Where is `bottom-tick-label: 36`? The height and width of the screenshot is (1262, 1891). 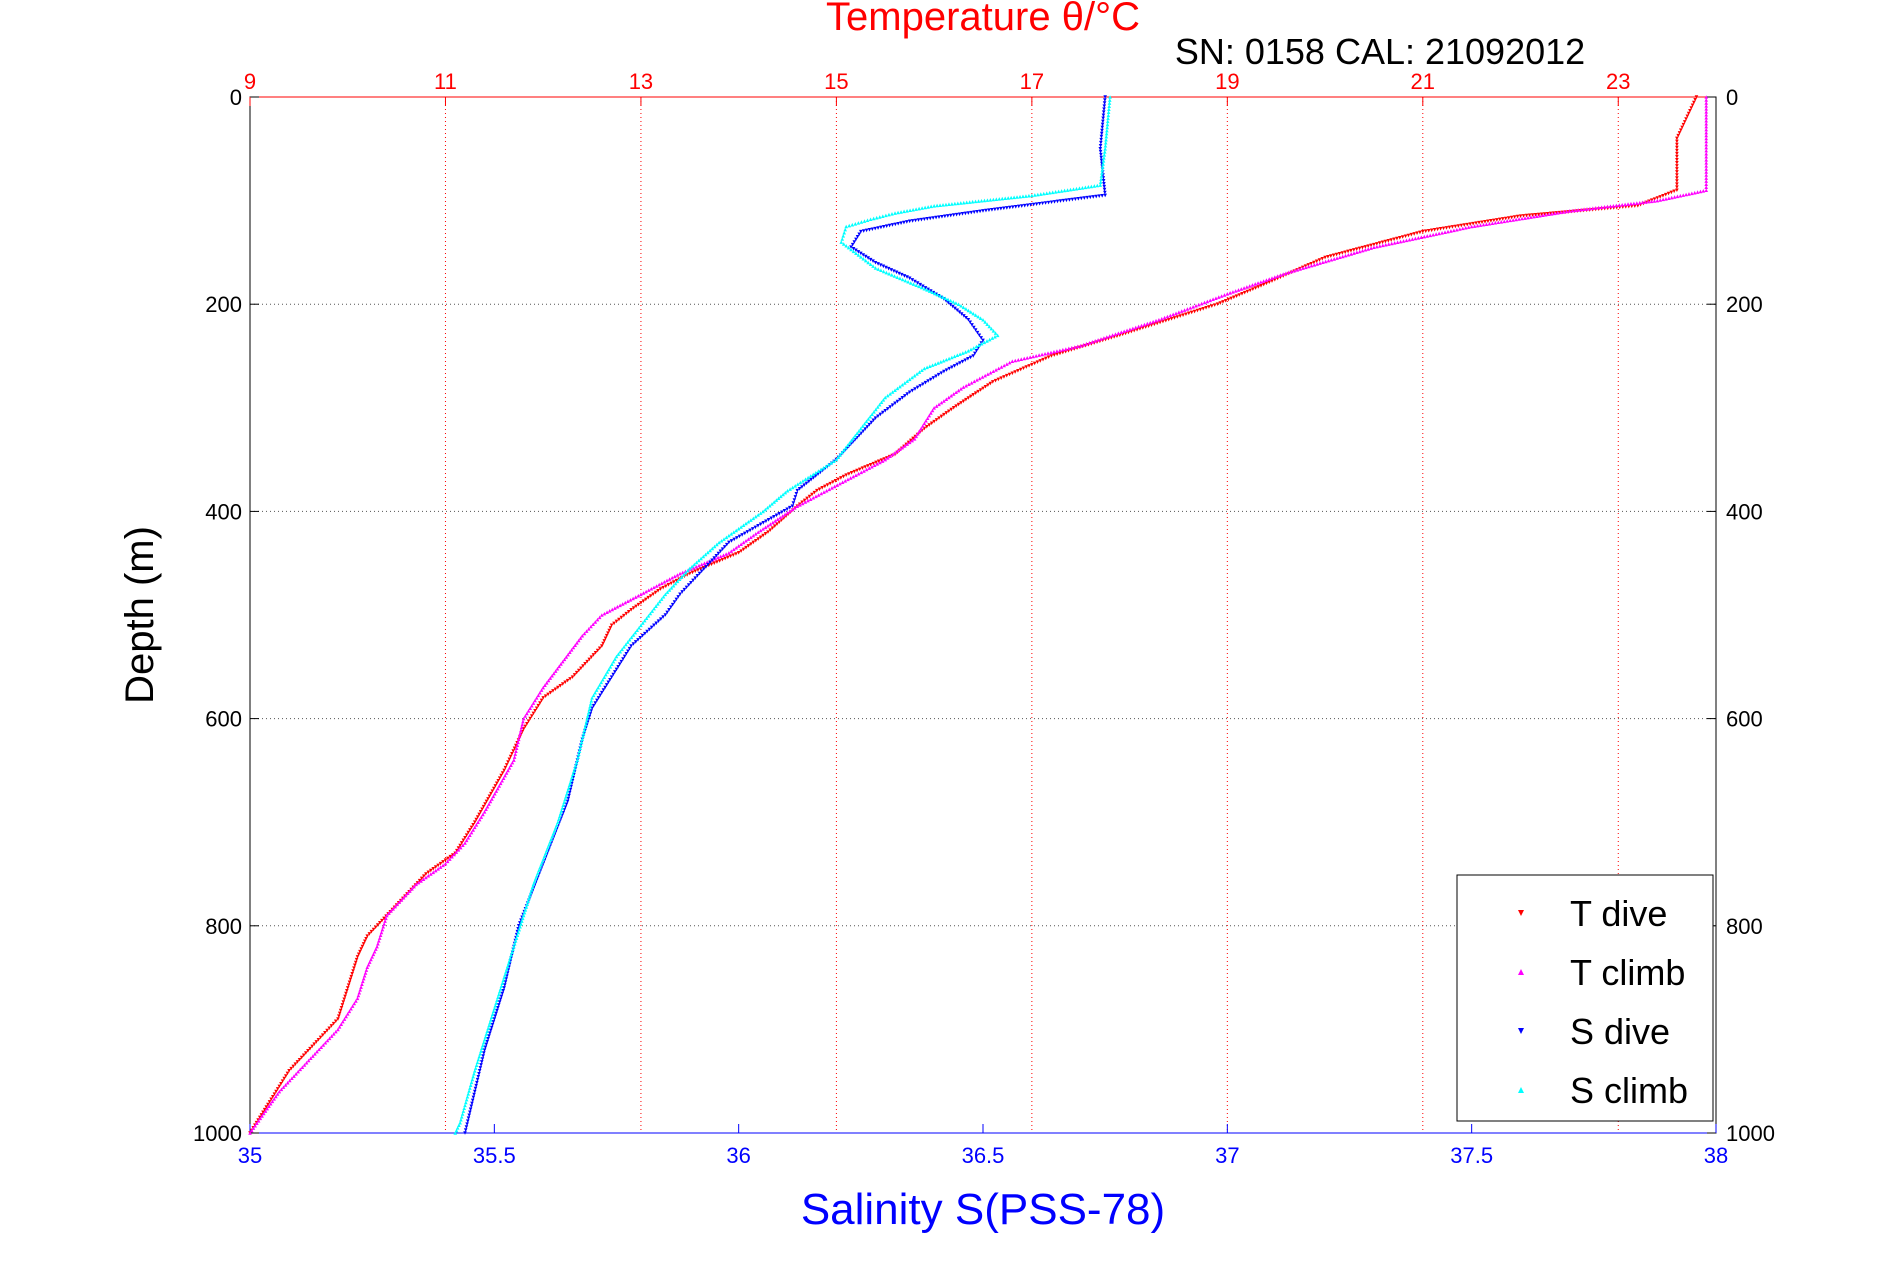
bottom-tick-label: 36 is located at coordinates (738, 1155).